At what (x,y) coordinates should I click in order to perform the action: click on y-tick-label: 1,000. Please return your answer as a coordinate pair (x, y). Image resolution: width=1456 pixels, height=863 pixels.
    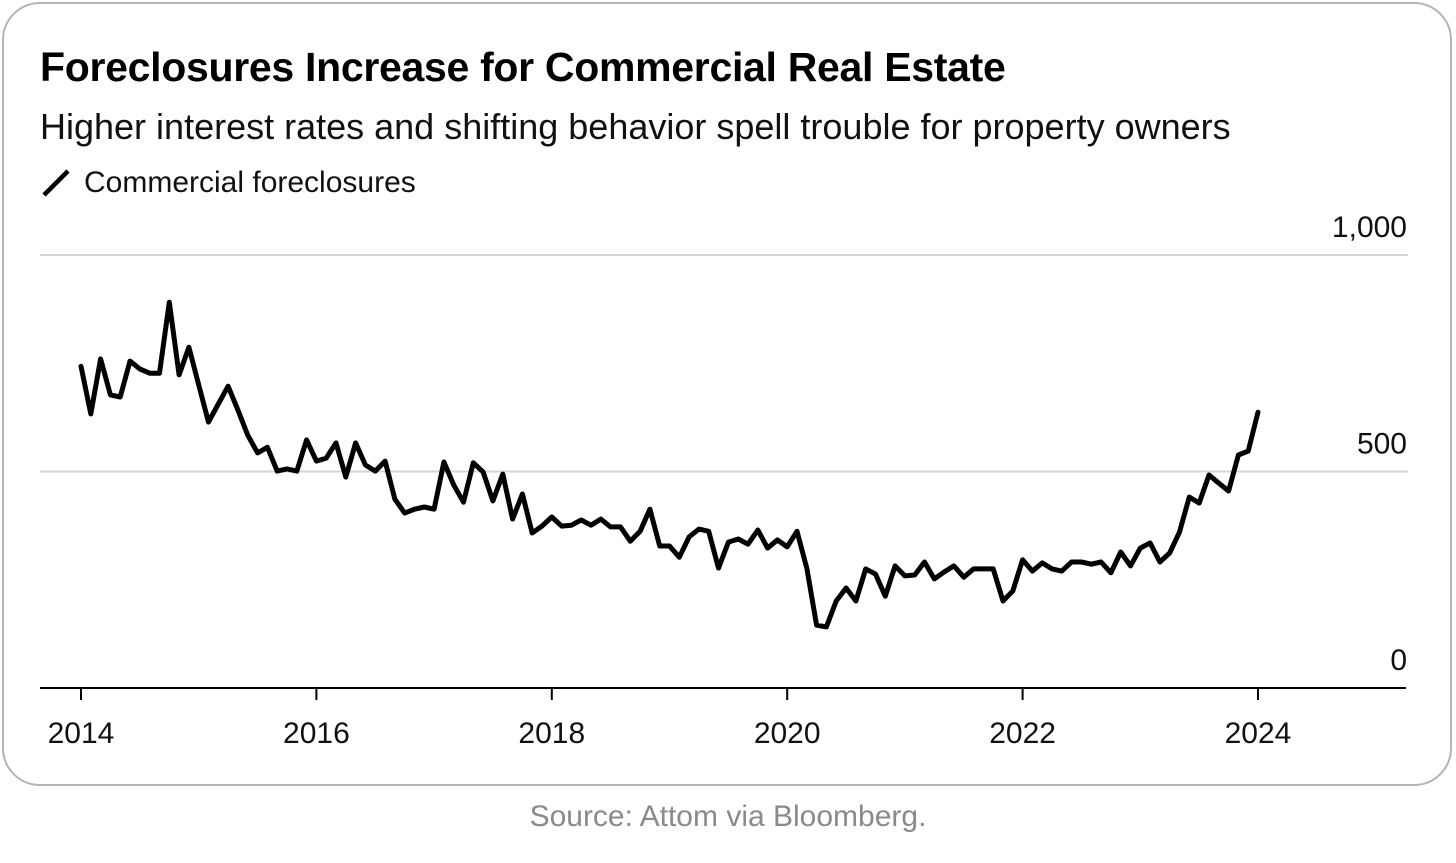
    Looking at the image, I should click on (1369, 227).